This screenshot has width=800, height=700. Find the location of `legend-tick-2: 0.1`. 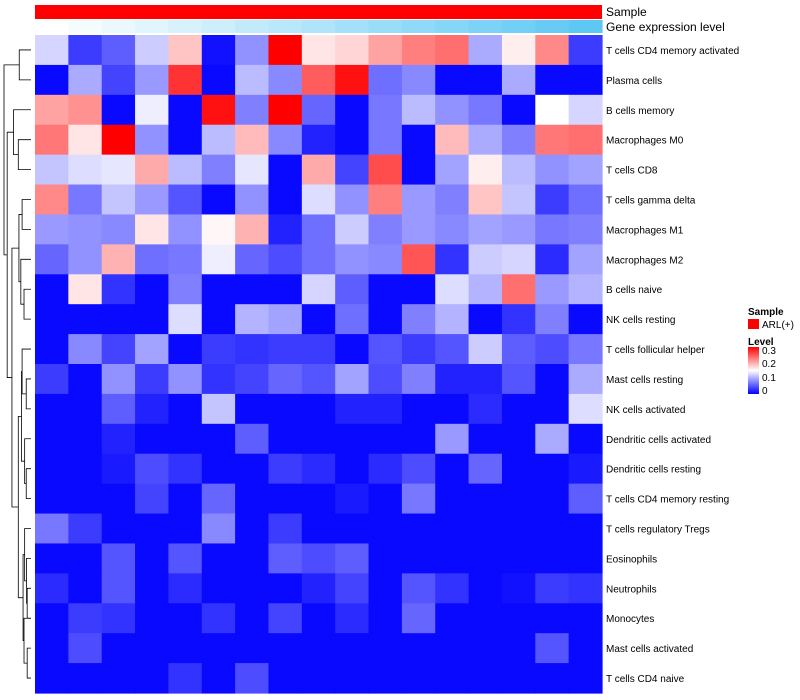

legend-tick-2: 0.1 is located at coordinates (769, 378).